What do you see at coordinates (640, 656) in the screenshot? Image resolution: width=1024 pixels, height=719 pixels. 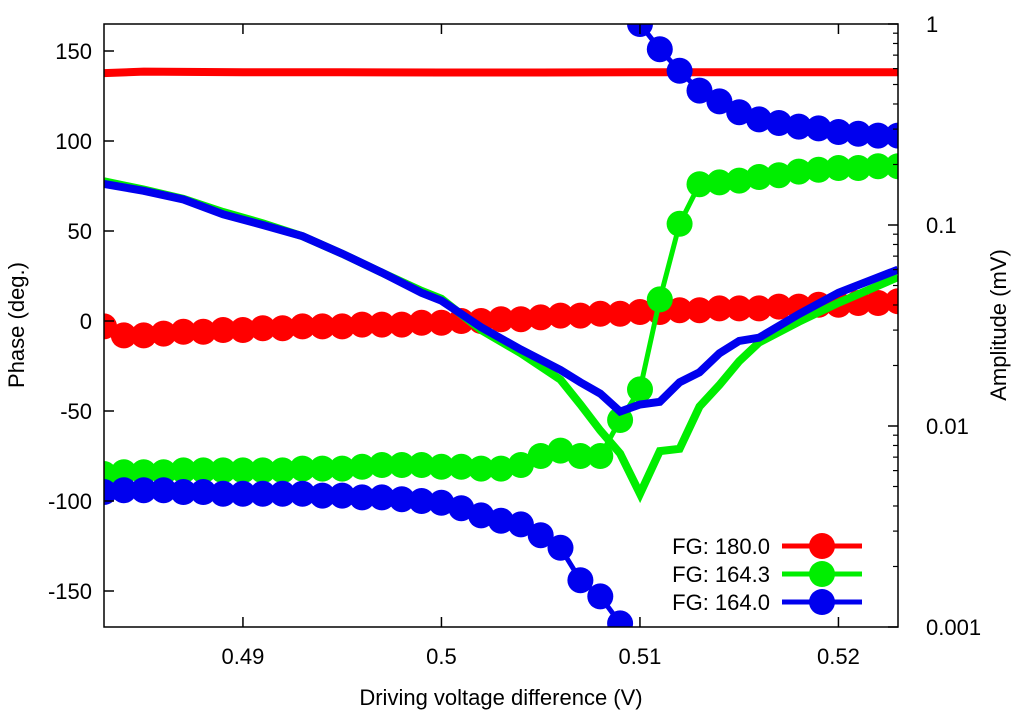 I see `x-tick-label: 0.51` at bounding box center [640, 656].